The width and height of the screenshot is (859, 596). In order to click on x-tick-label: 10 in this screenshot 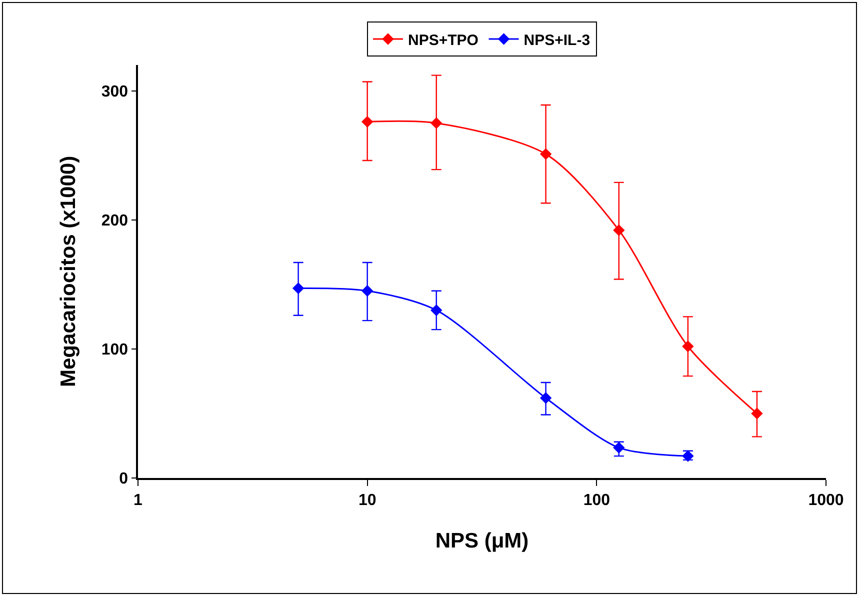, I will do `click(367, 500)`.